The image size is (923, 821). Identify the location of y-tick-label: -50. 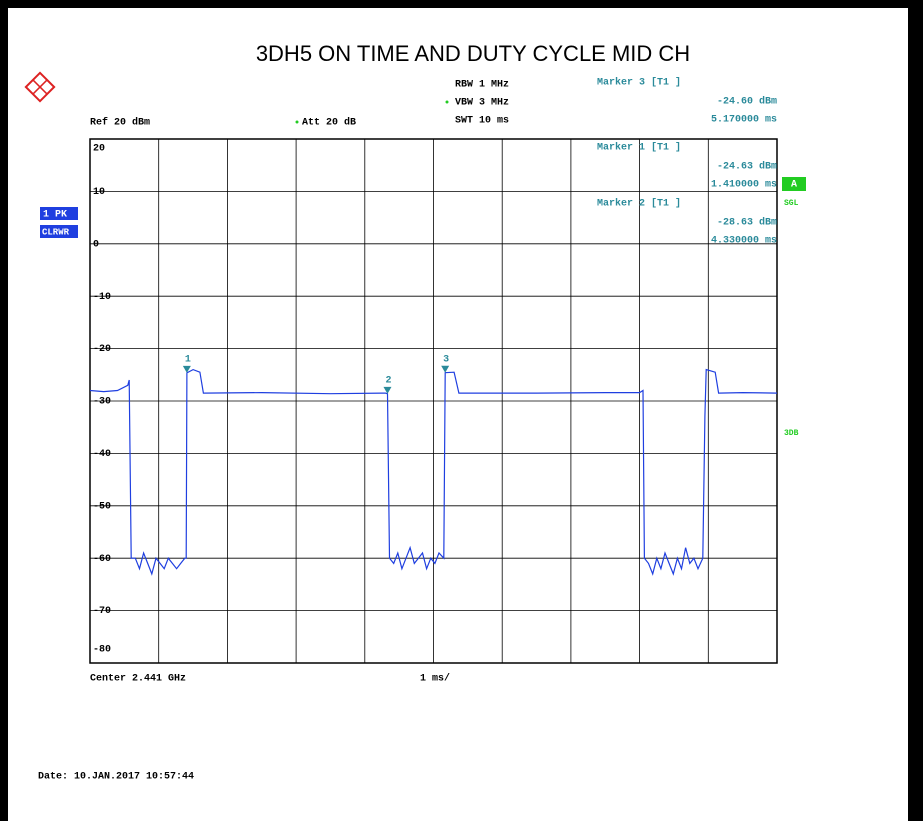
(102, 506).